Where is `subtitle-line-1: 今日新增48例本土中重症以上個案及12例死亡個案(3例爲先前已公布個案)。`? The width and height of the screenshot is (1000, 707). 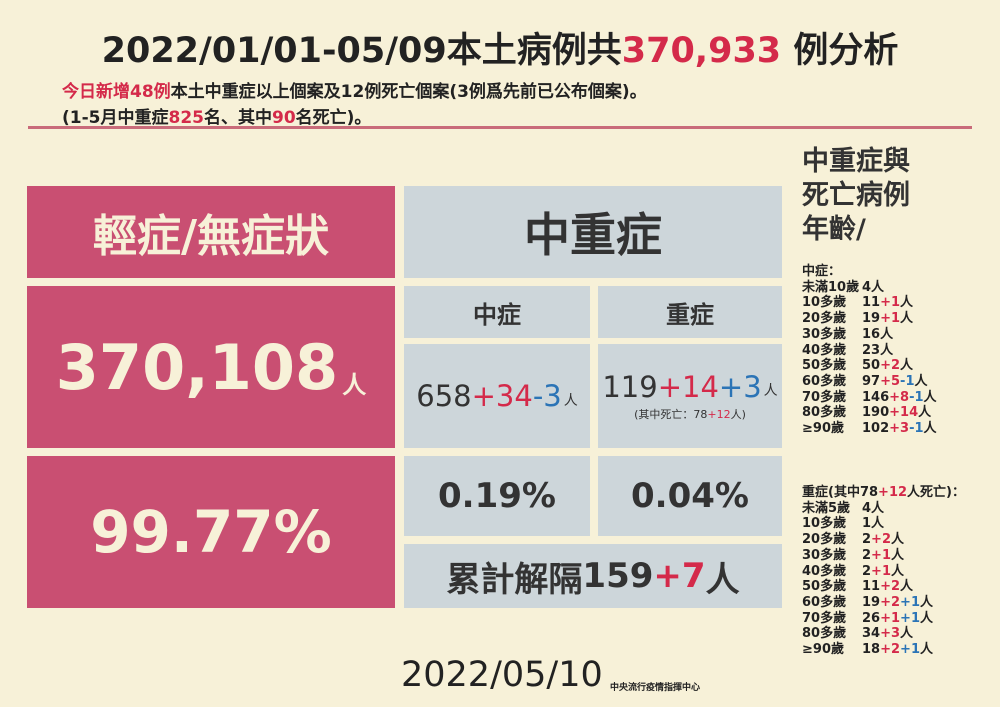 subtitle-line-1: 今日新增48例本土中重症以上個案及12例死亡個案(3例爲先前已公布個案)。 is located at coordinates (354, 89).